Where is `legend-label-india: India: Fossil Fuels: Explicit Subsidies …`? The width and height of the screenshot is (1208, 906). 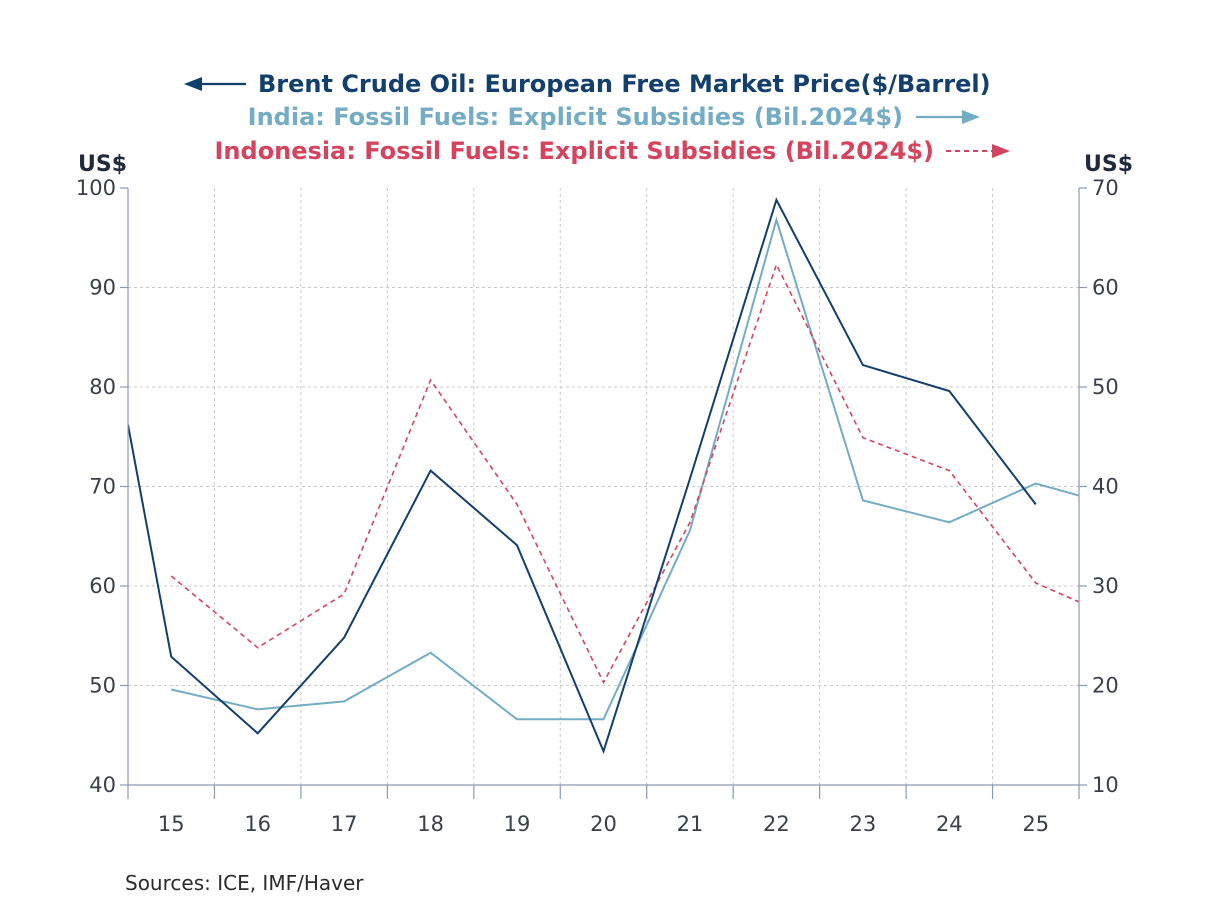 legend-label-india: India: Fossil Fuels: Explicit Subsidies … is located at coordinates (575, 117).